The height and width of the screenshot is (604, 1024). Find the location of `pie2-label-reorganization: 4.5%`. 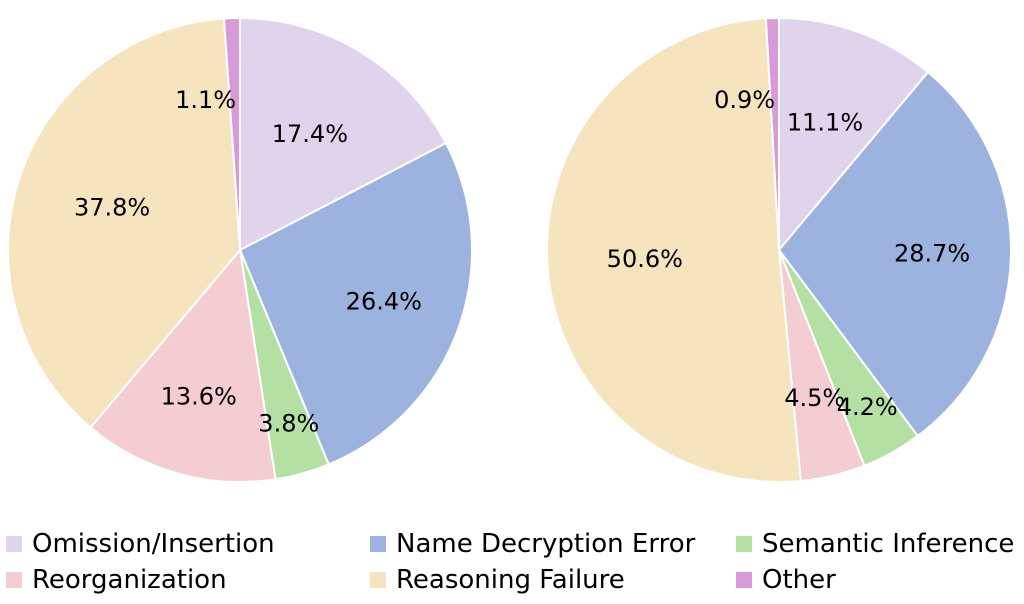

pie2-label-reorganization: 4.5% is located at coordinates (814, 398).